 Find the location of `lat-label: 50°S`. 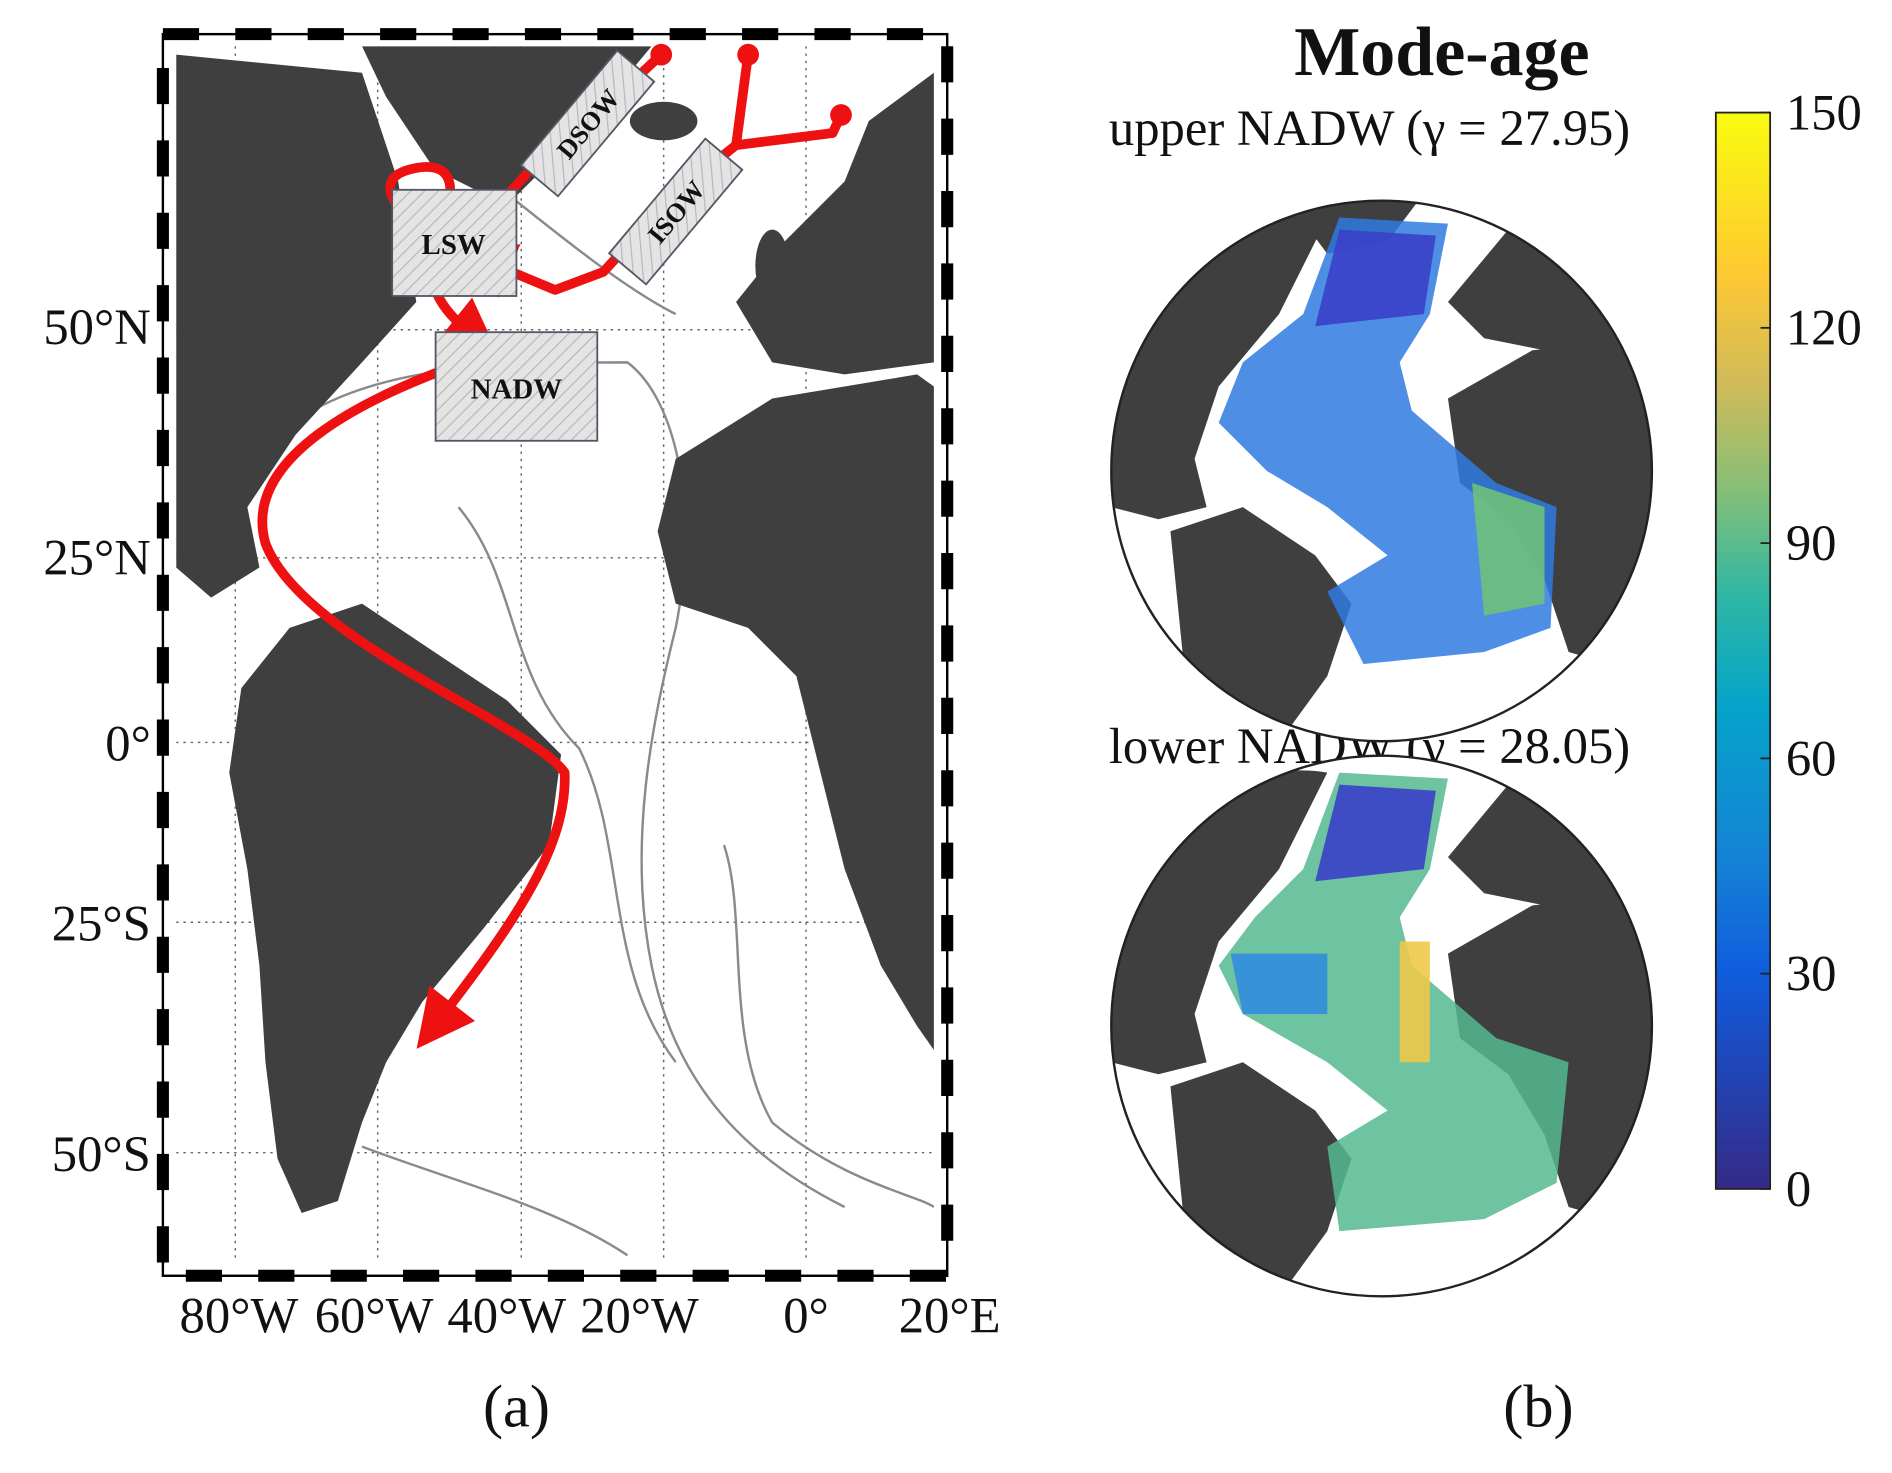

lat-label: 50°S is located at coordinates (101, 1154).